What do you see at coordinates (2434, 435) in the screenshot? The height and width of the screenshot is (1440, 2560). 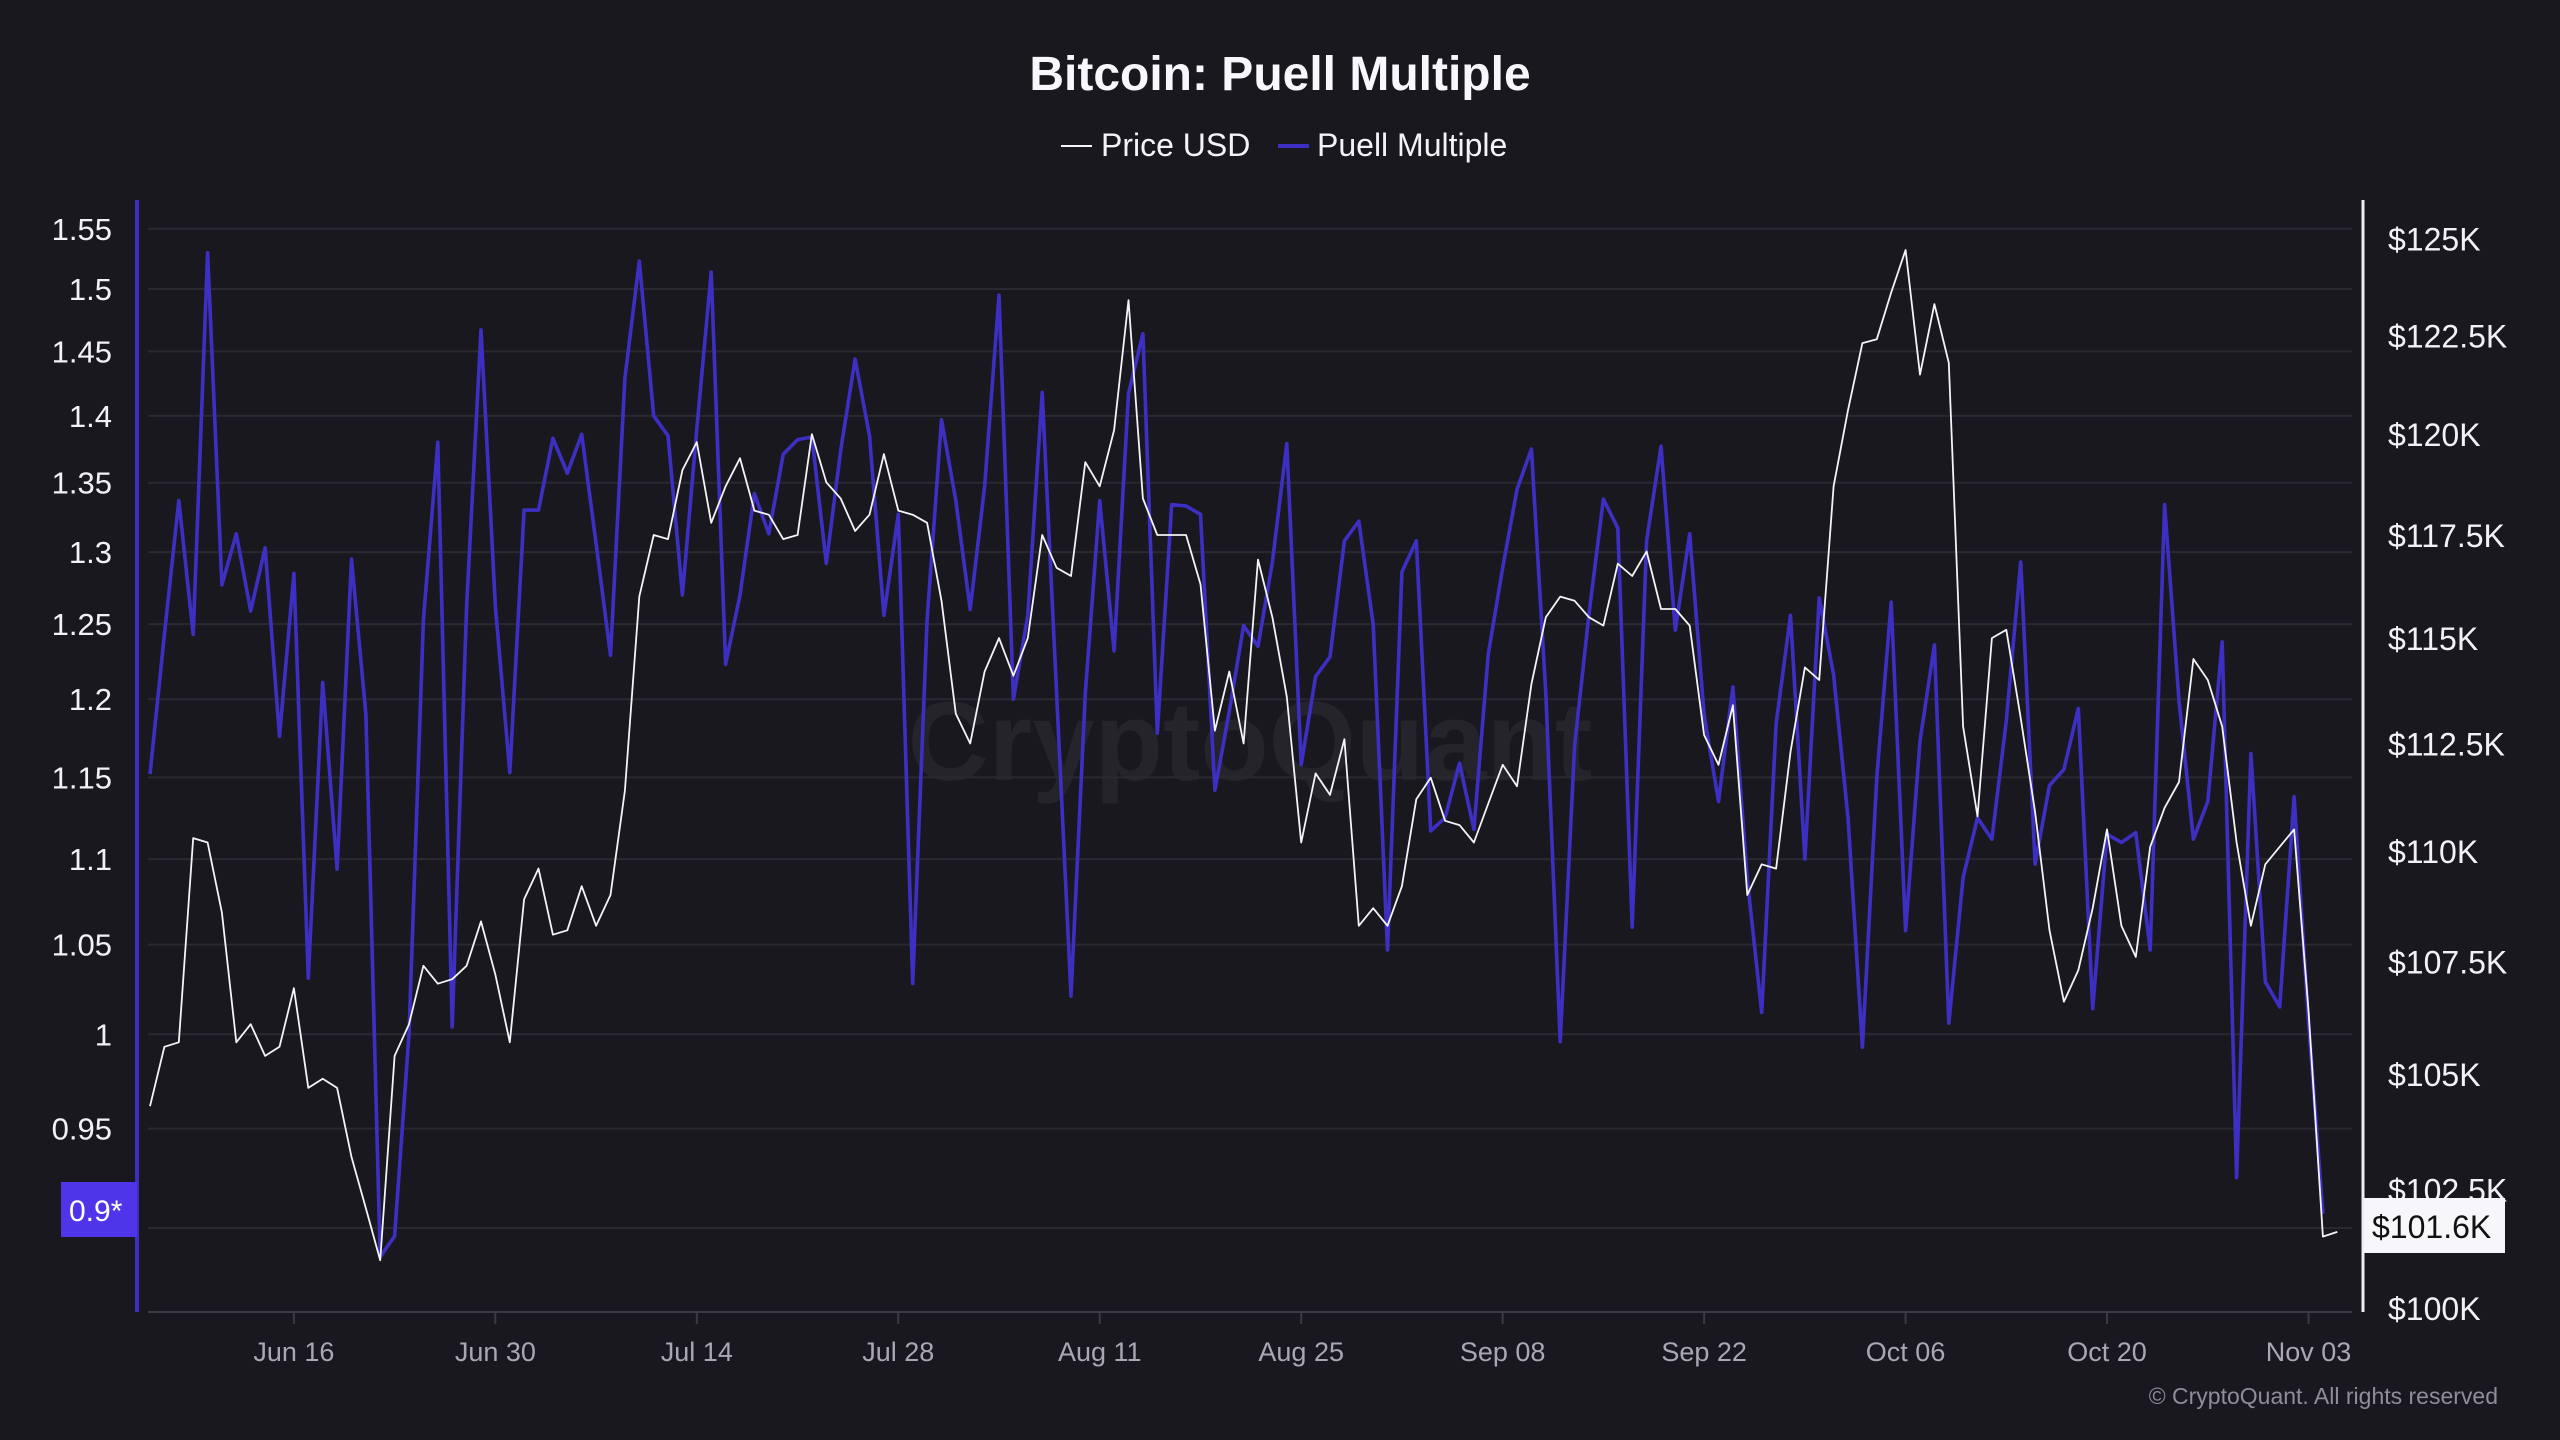 I see `right-tick-label: $120K` at bounding box center [2434, 435].